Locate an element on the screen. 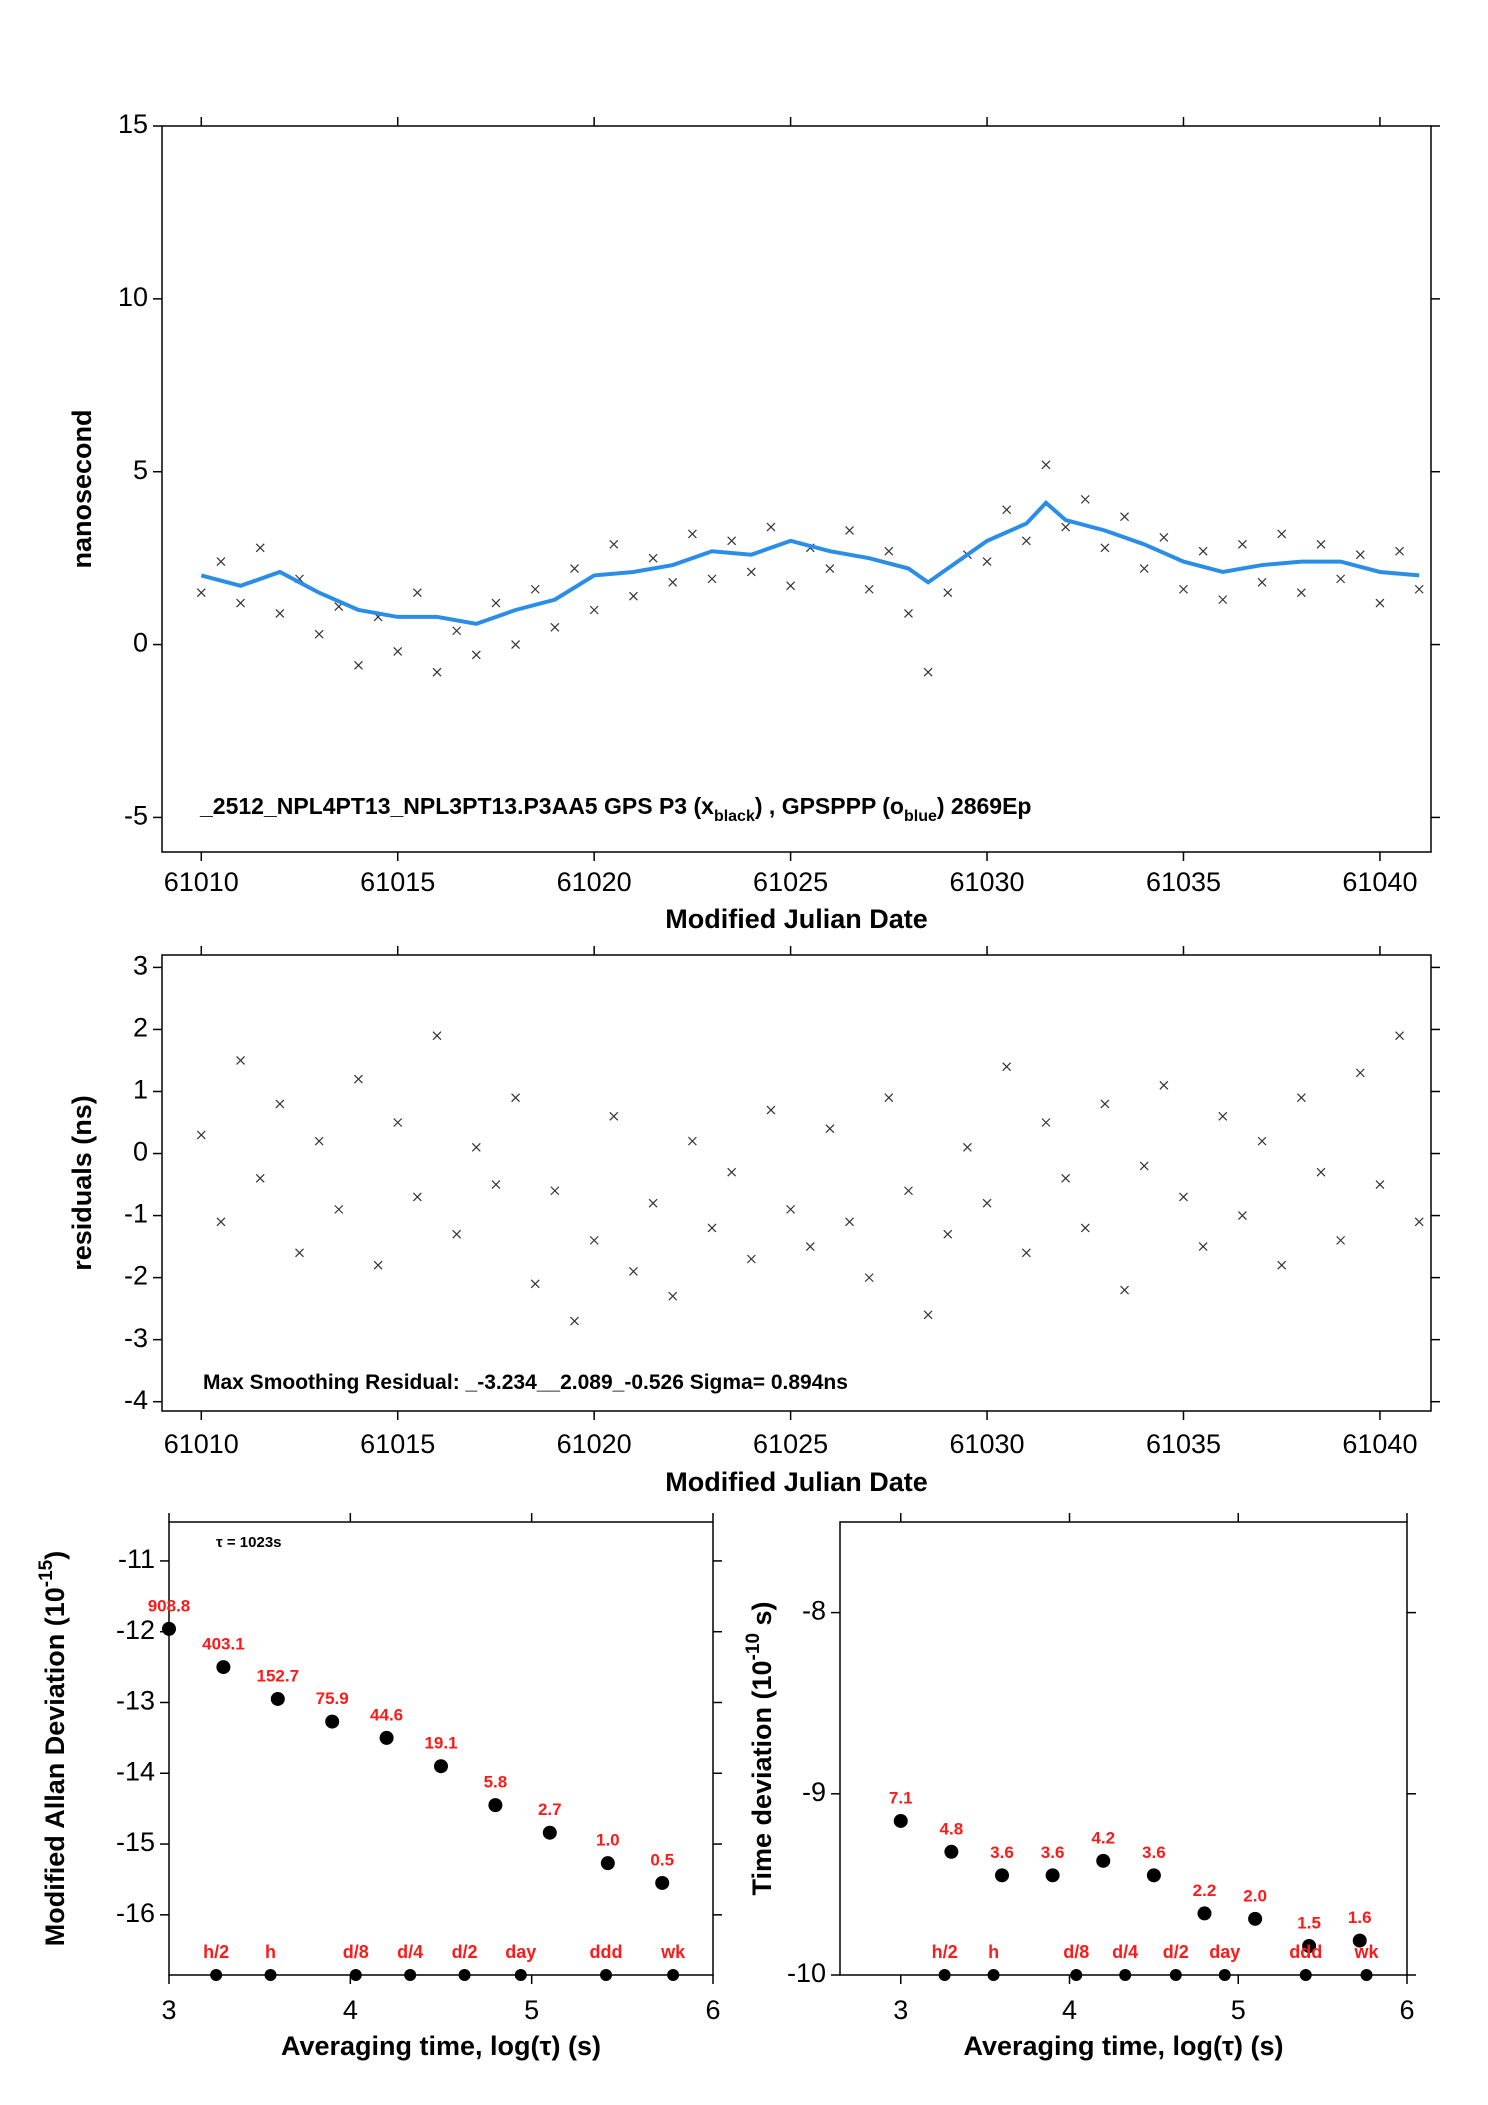 This screenshot has width=1488, height=2105. time-marker-label: h/2 is located at coordinates (945, 1952).